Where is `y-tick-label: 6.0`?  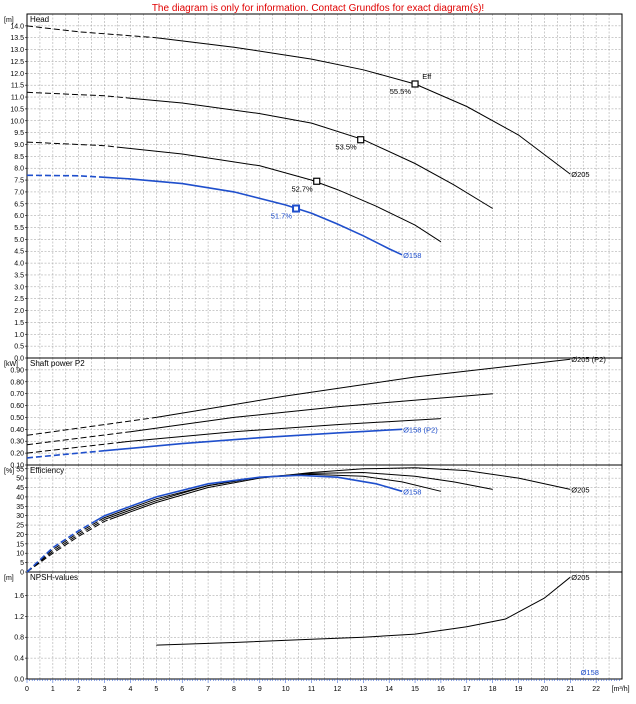 y-tick-label: 6.0 is located at coordinates (19, 216).